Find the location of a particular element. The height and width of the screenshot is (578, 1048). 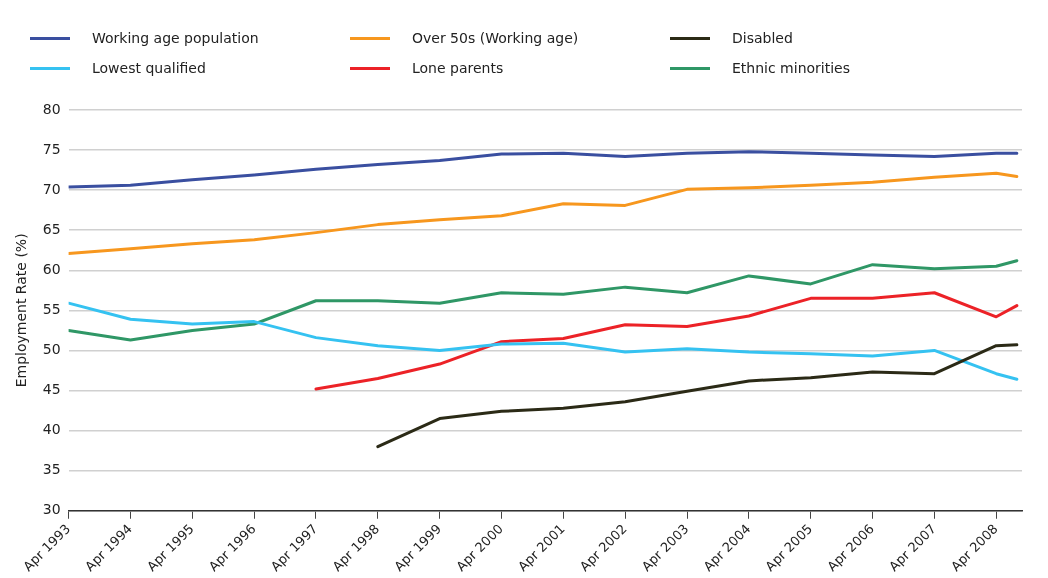

legend-label: Disabled is located at coordinates (762, 38).